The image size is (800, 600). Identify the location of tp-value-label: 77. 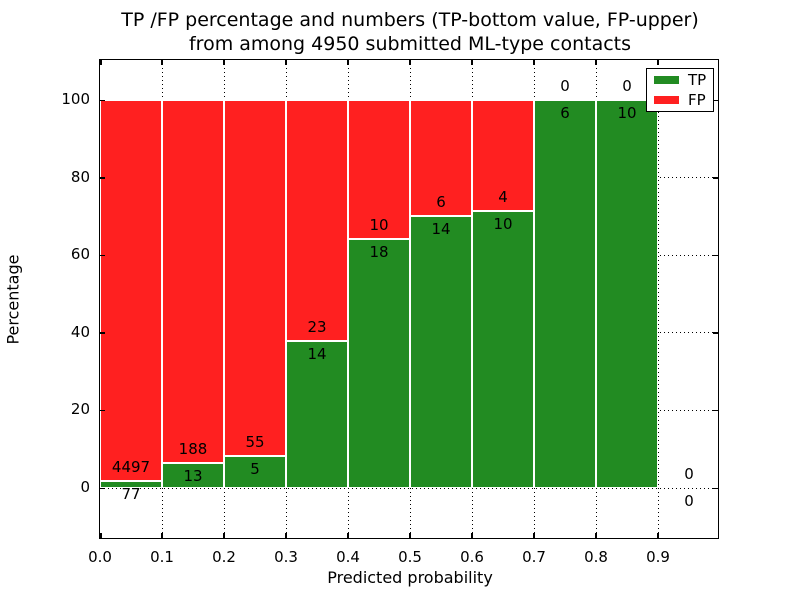
(131, 494).